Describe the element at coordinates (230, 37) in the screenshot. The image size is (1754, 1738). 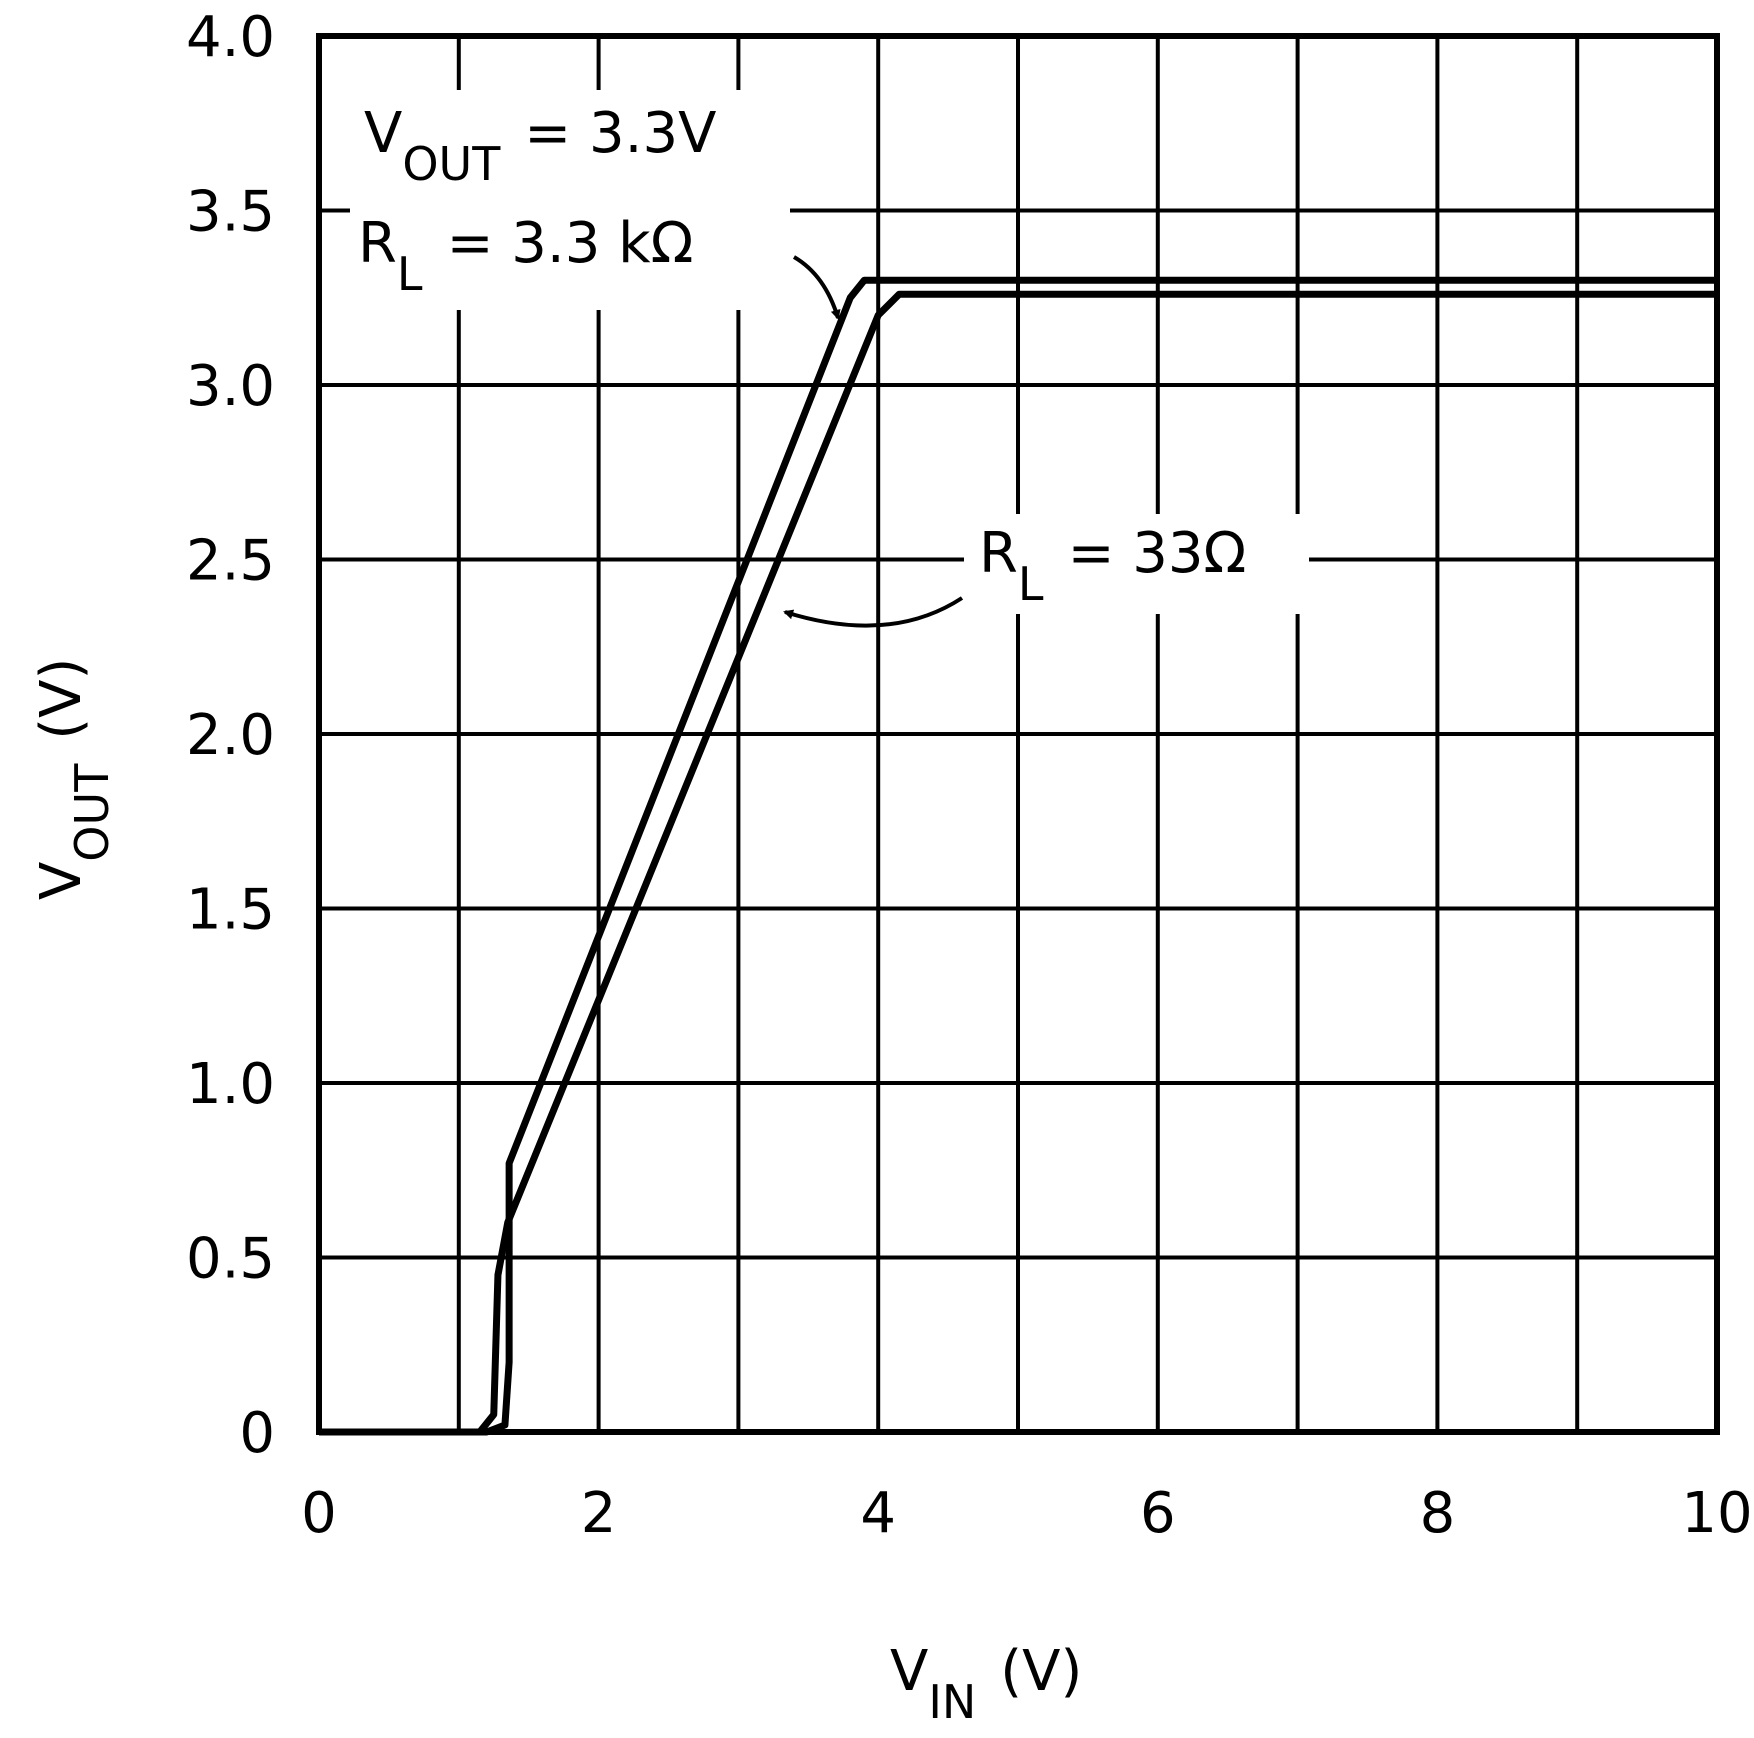
I see `y-tick-label: 4.0` at that location.